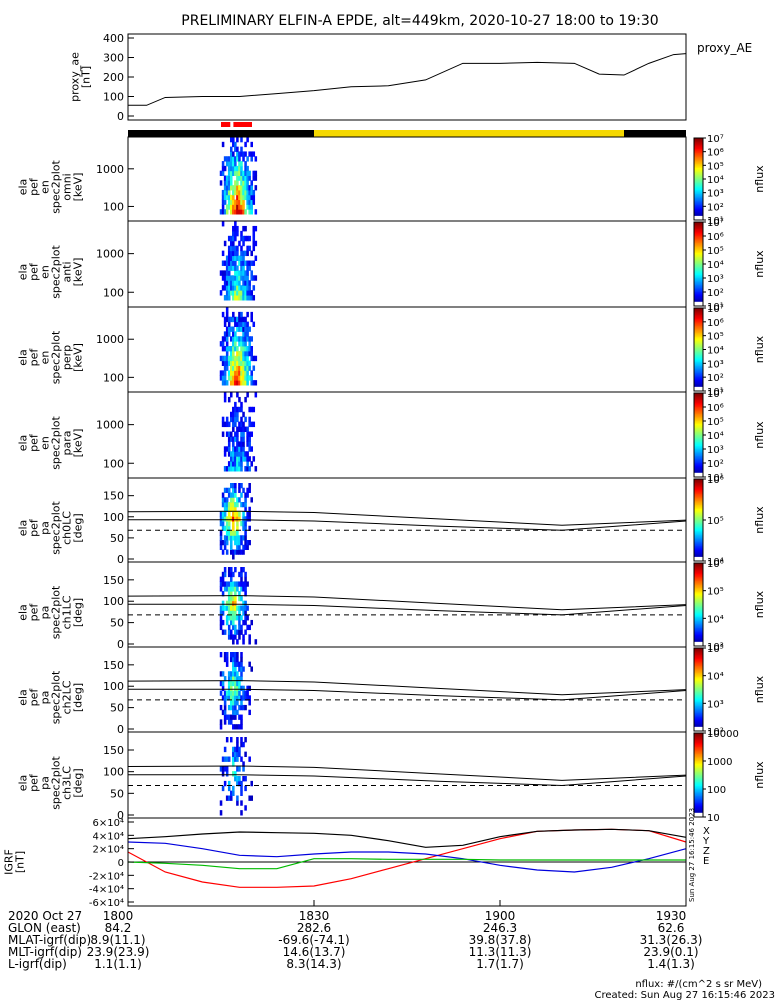 Image resolution: width=775 pixels, height=1000 pixels. What do you see at coordinates (715, 677) in the screenshot?
I see `pa-colorbar-2-tick-label: 10⁴` at bounding box center [715, 677].